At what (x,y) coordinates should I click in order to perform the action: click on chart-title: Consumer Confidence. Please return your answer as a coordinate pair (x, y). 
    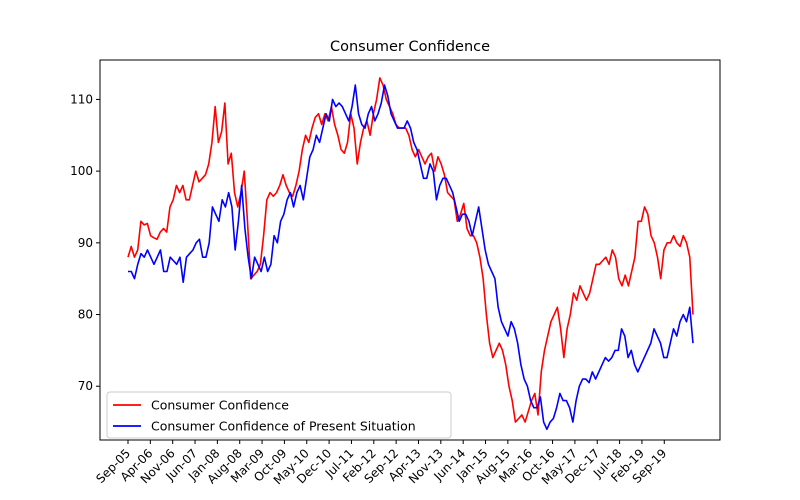
    Looking at the image, I should click on (410, 47).